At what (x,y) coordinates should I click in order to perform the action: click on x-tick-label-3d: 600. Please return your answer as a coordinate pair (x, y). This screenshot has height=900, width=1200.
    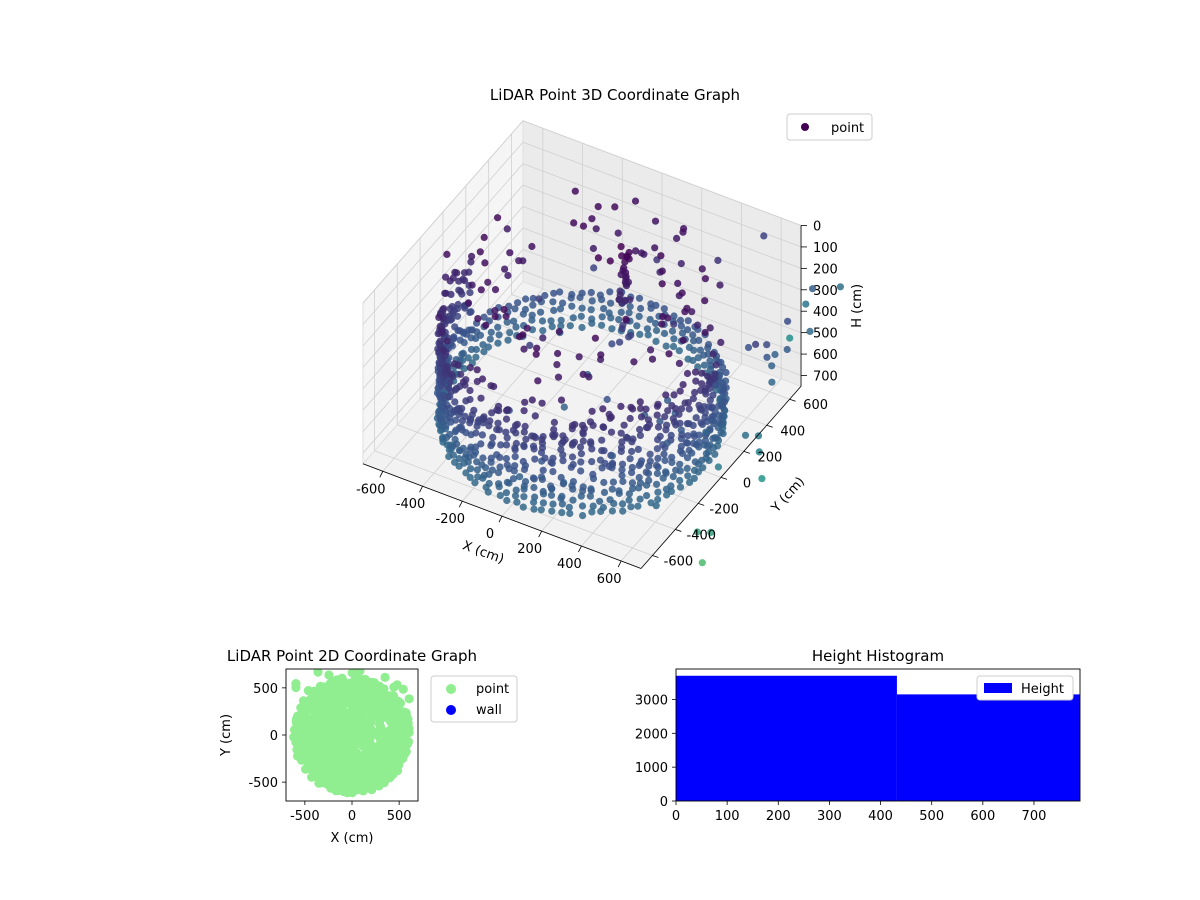
    Looking at the image, I should click on (609, 579).